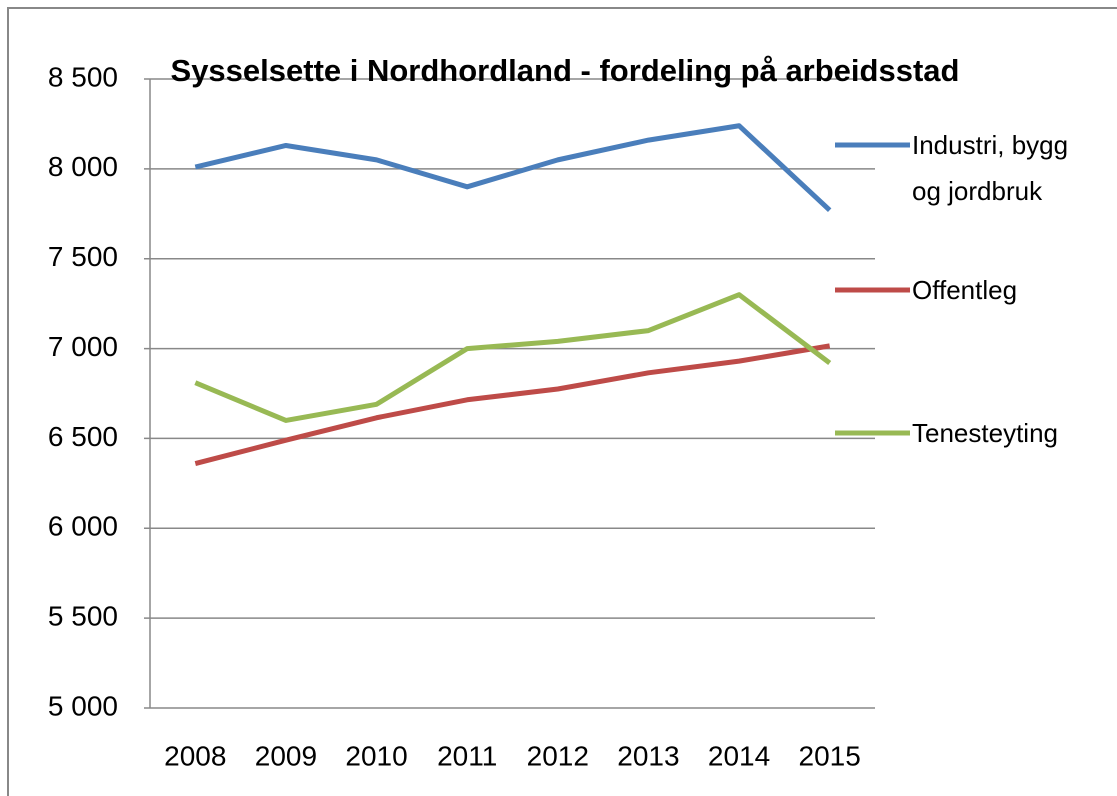 The width and height of the screenshot is (1117, 796). I want to click on x-tick-label: 2011, so click(467, 755).